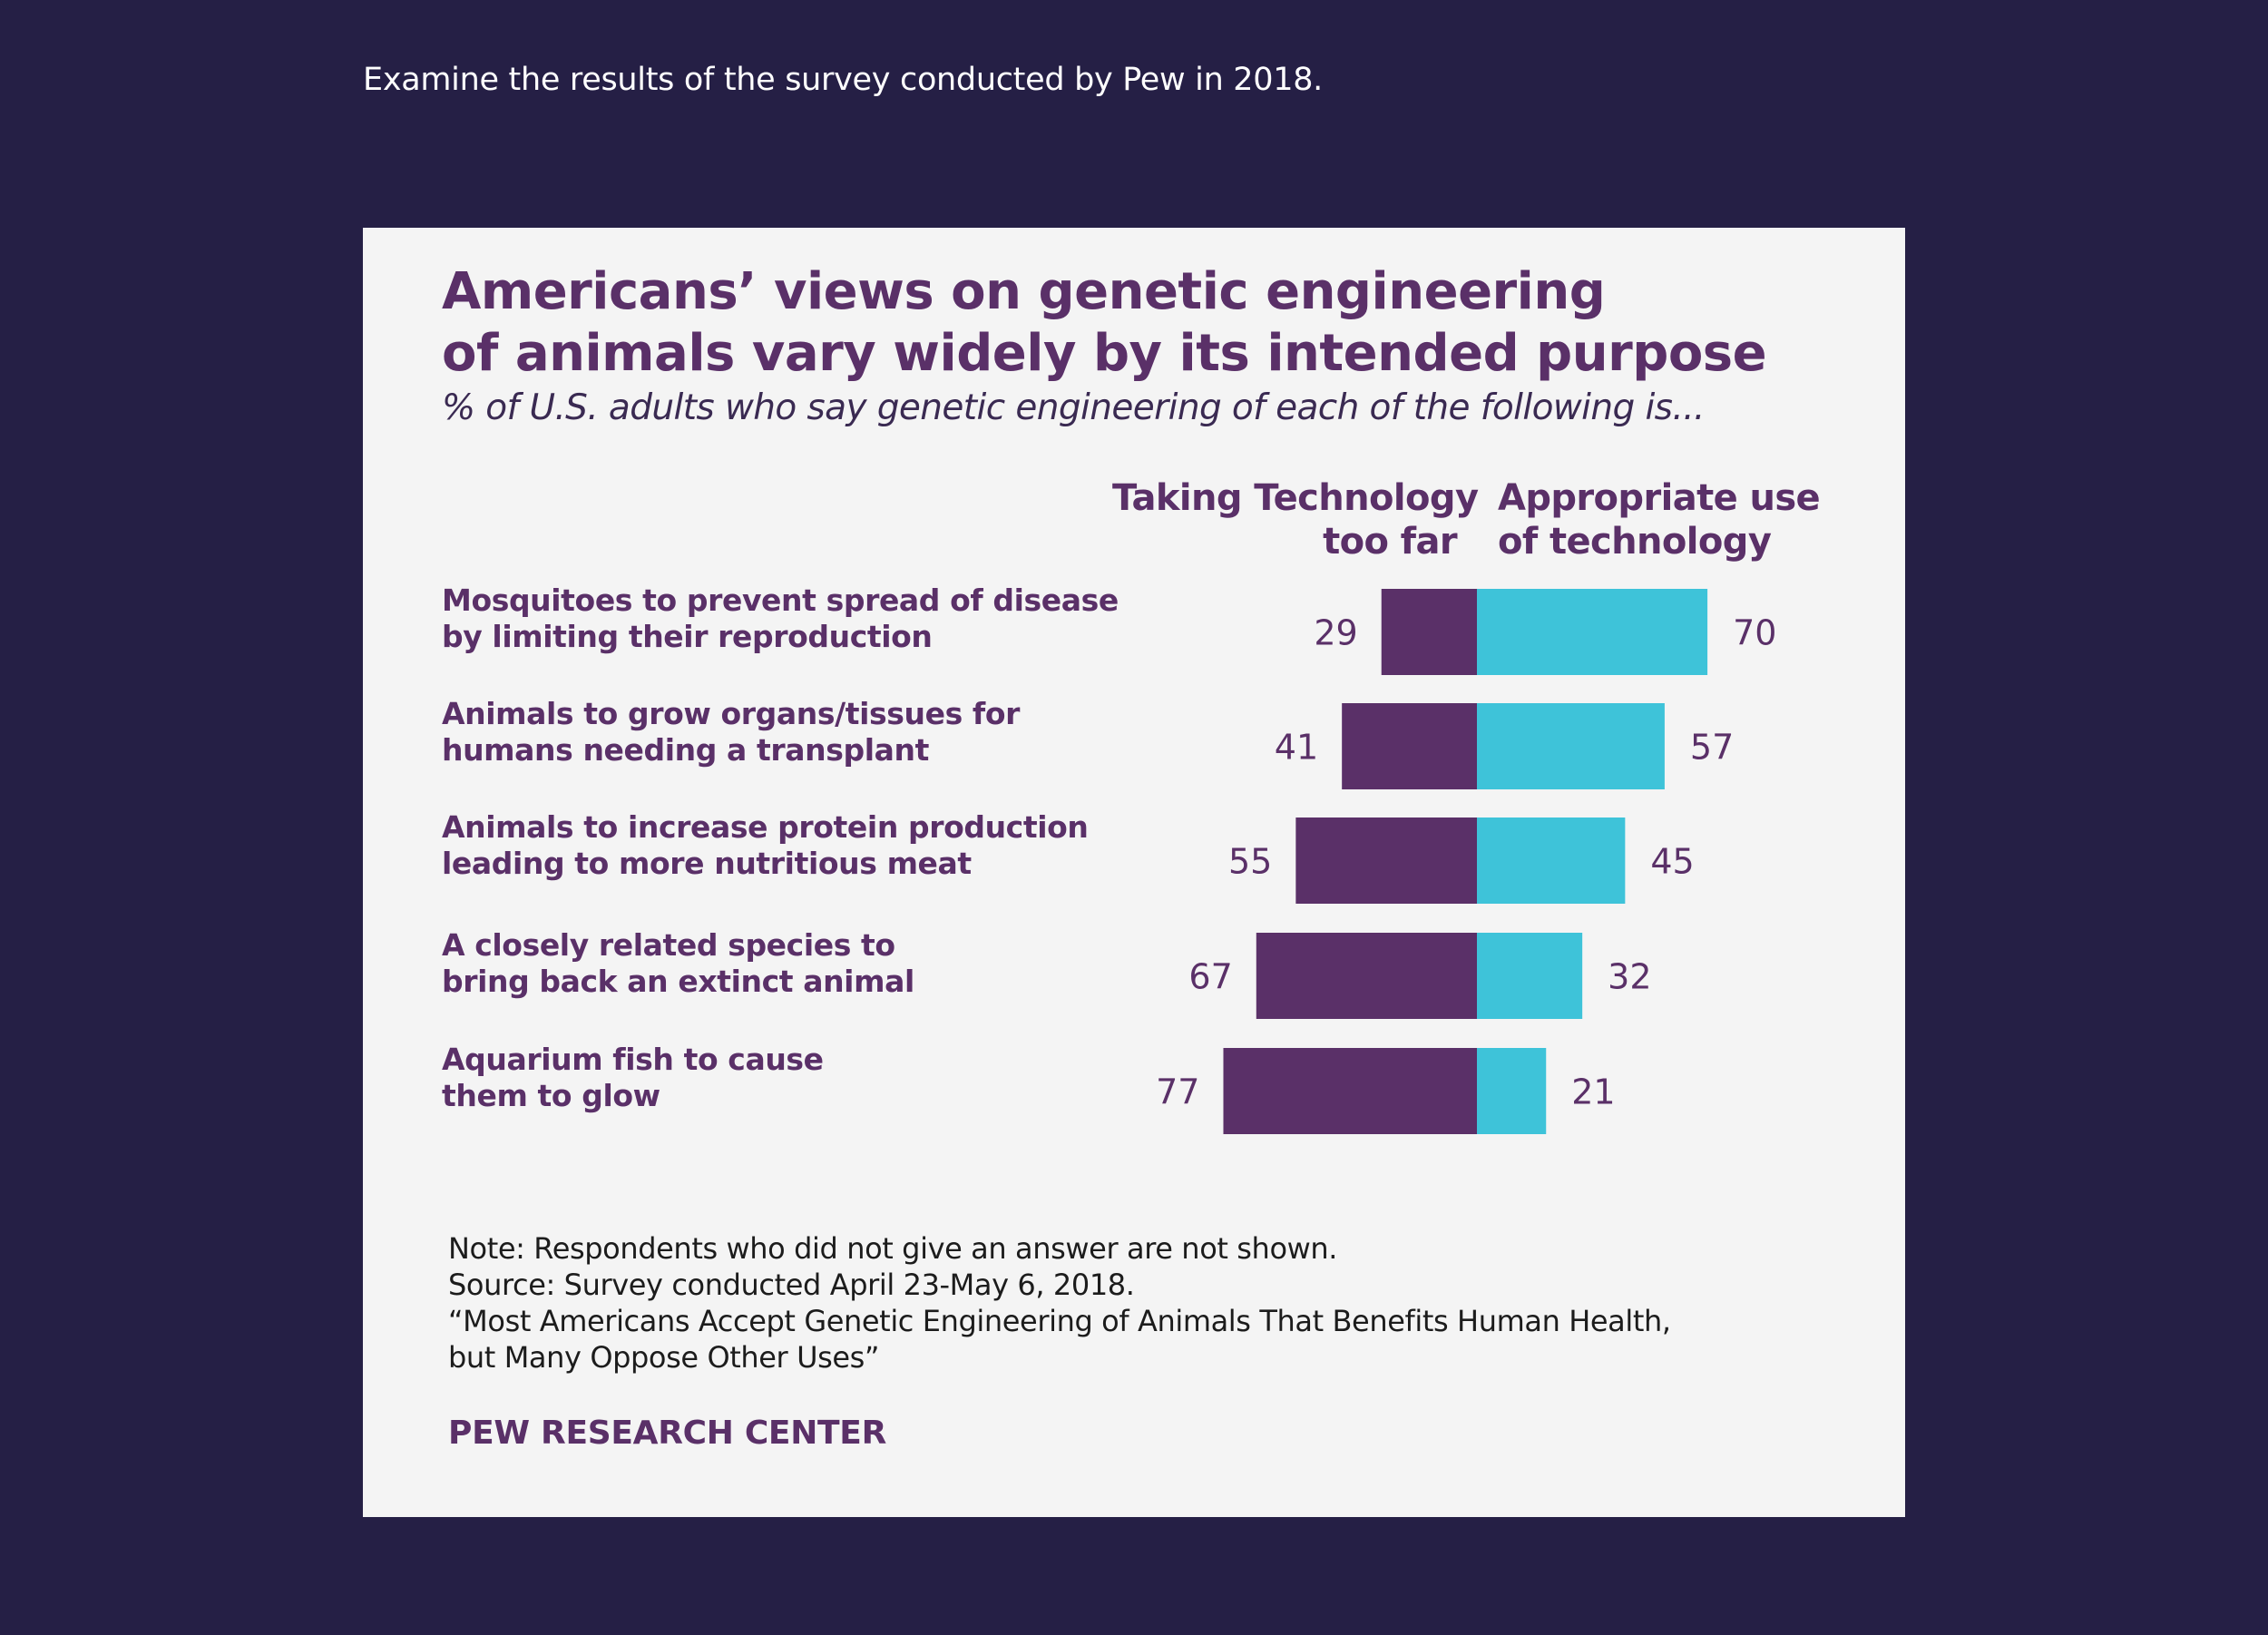  I want to click on legend-too-far: Taking Technology too far, so click(1296, 519).